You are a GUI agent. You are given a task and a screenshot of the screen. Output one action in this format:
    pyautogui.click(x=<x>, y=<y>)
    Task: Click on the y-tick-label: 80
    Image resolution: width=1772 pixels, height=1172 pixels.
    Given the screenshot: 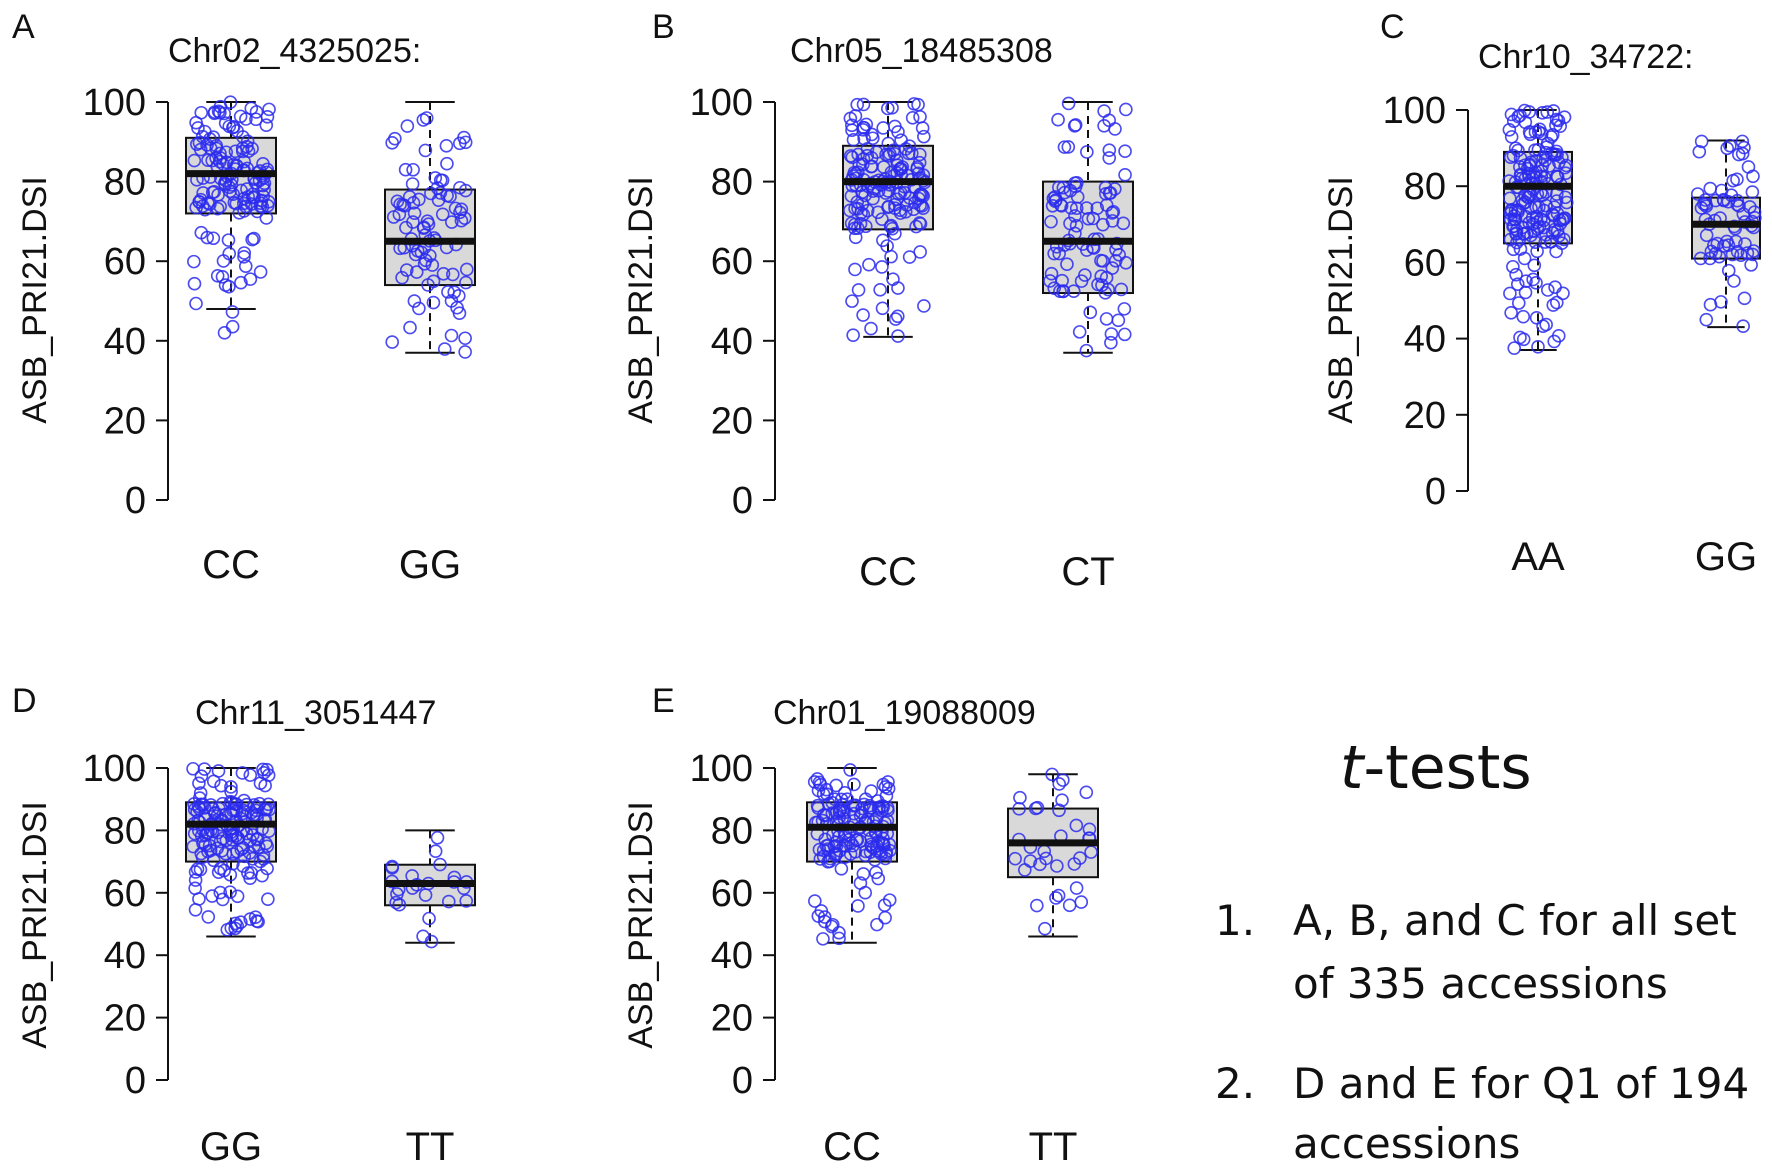 What is the action you would take?
    pyautogui.click(x=125, y=183)
    